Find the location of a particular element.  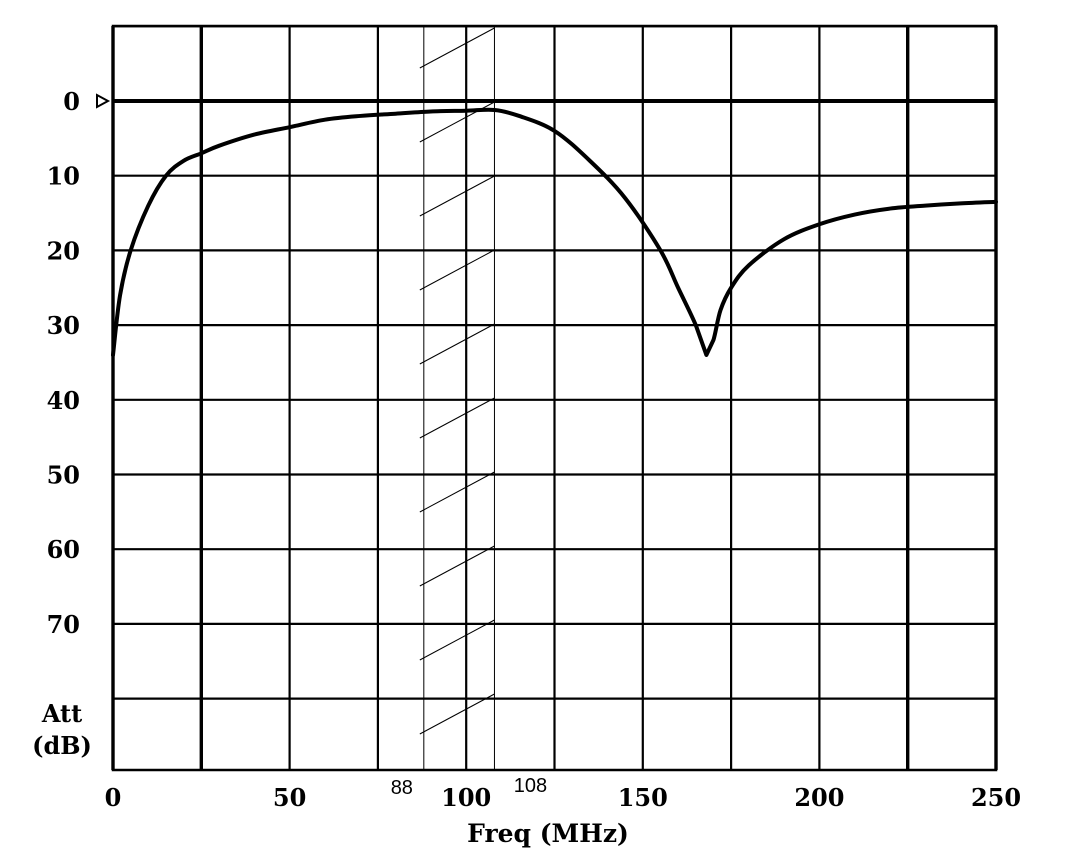

zero-marker-icon is located at coordinates (103, 101).